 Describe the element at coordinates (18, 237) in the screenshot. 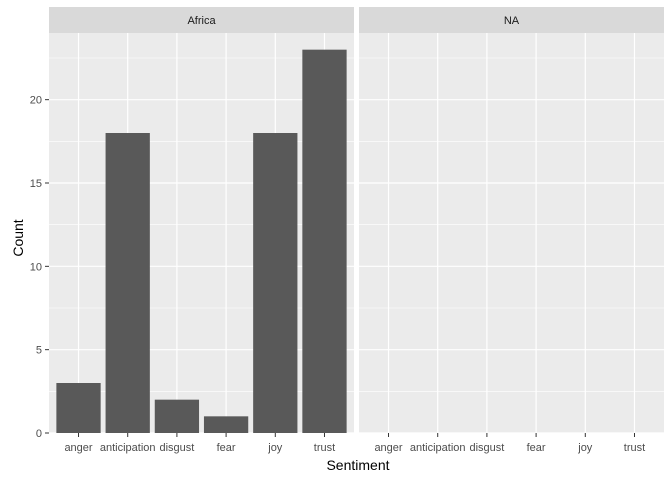

I see `y-axis-title: Count` at that location.